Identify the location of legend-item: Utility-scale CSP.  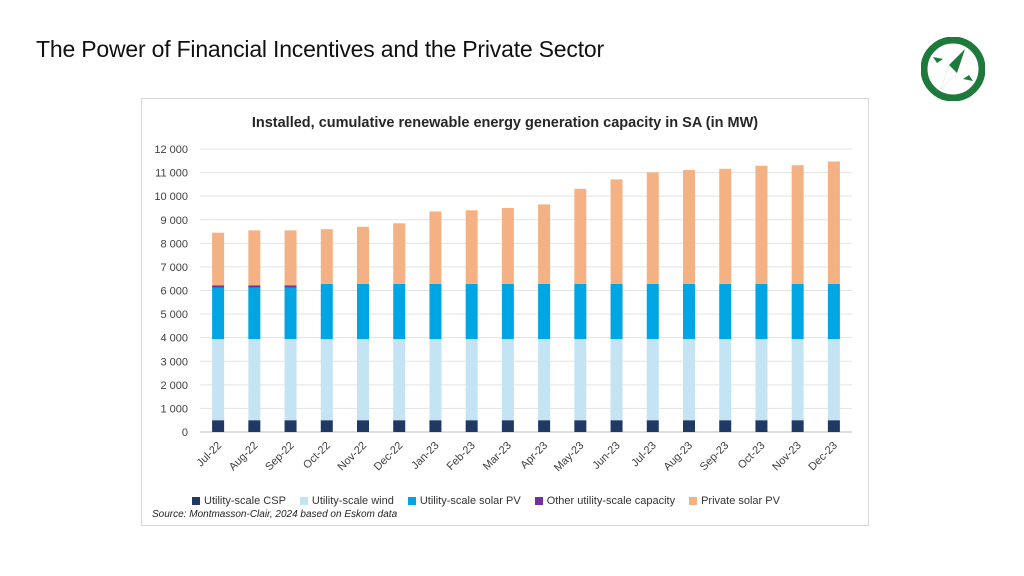
(239, 501).